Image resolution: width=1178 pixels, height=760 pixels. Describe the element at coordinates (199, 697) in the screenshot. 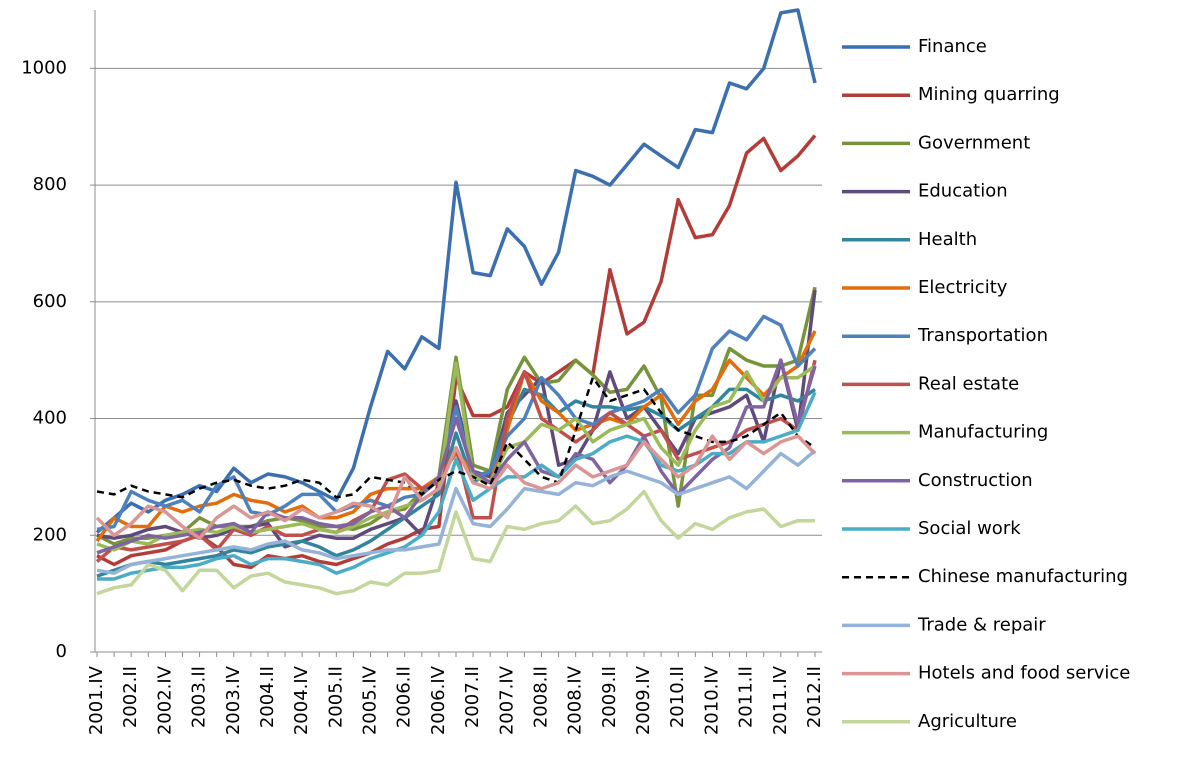

I see `x-tick-label: 2003.II` at that location.